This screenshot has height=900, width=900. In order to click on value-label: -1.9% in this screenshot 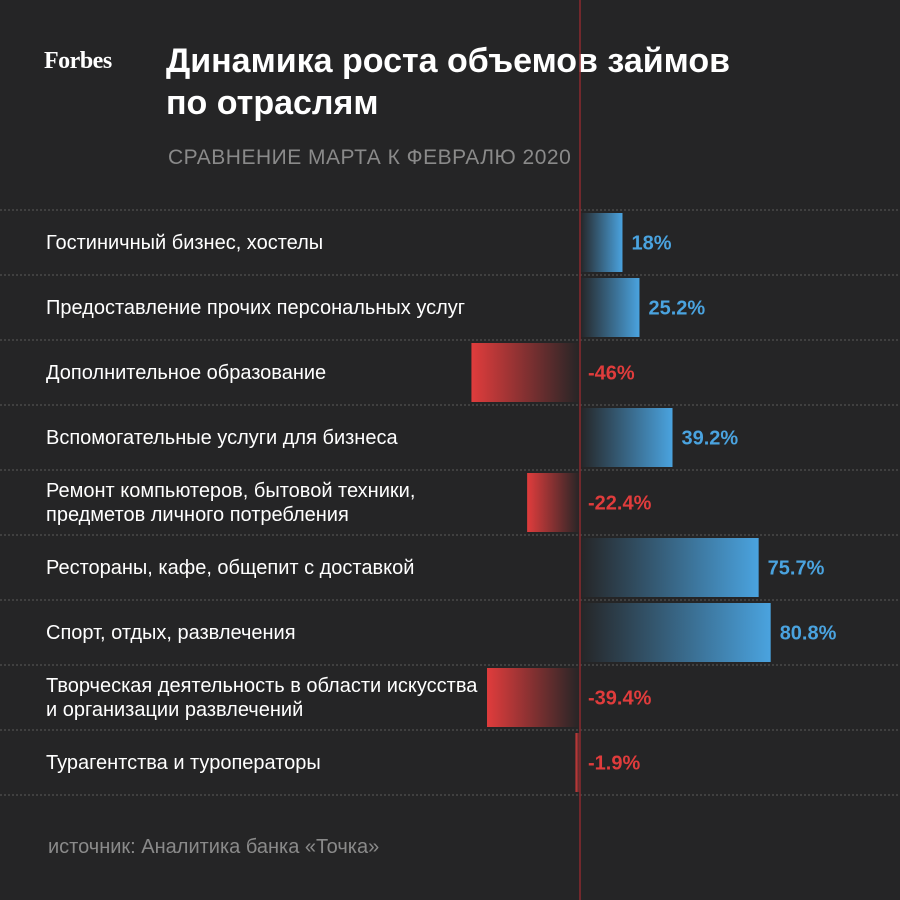, I will do `click(614, 764)`.